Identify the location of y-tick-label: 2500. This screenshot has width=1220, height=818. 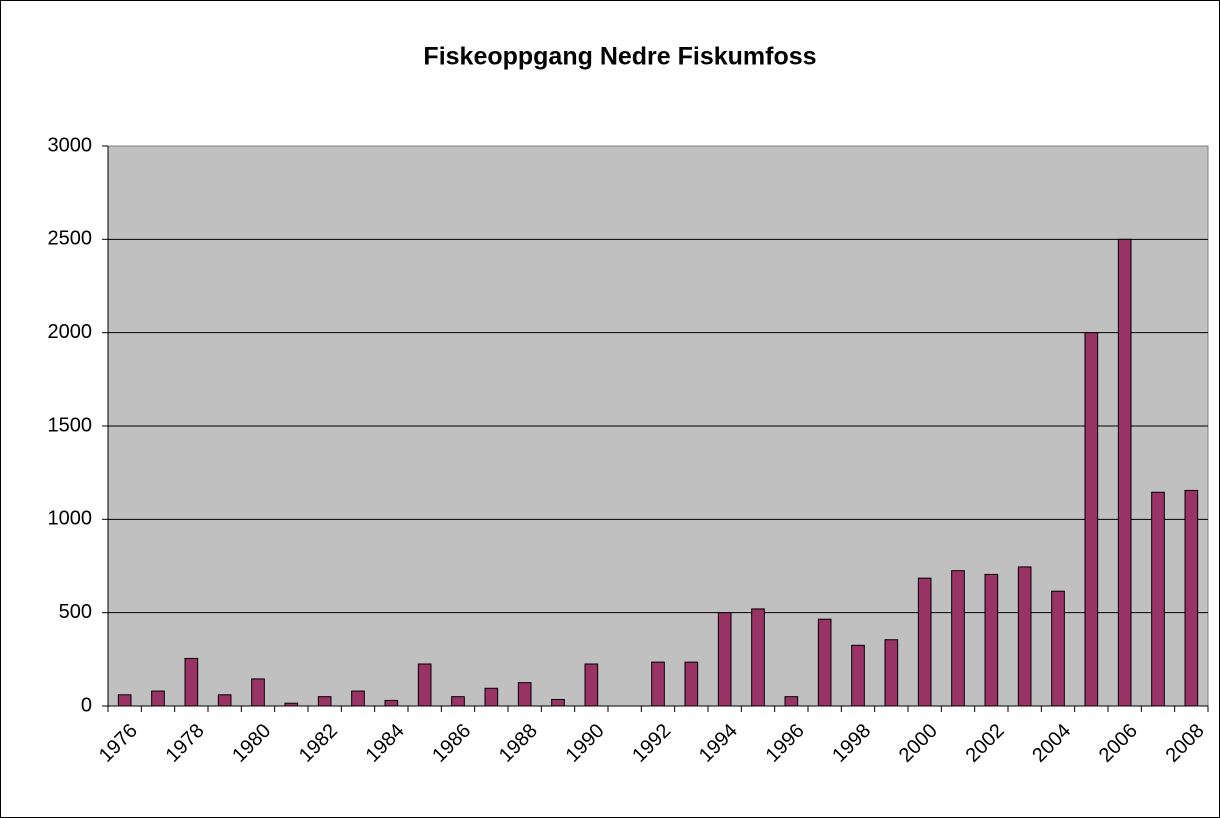
(70, 239).